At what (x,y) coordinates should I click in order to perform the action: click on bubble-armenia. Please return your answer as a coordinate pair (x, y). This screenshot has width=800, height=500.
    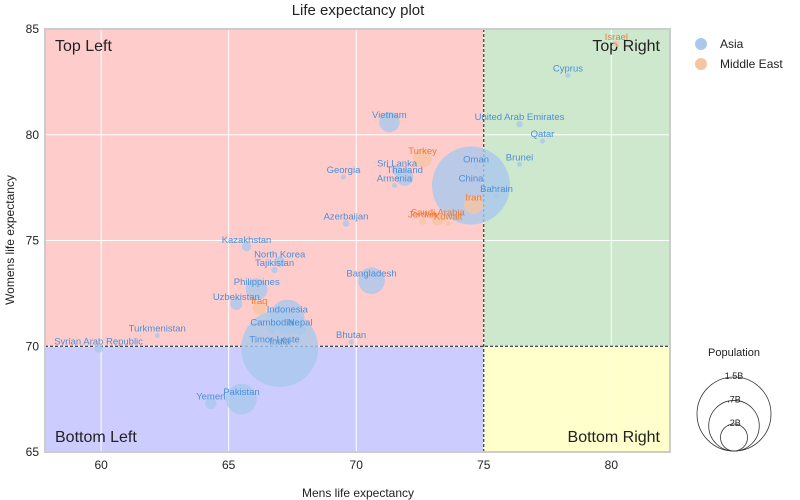
    Looking at the image, I should click on (394, 186).